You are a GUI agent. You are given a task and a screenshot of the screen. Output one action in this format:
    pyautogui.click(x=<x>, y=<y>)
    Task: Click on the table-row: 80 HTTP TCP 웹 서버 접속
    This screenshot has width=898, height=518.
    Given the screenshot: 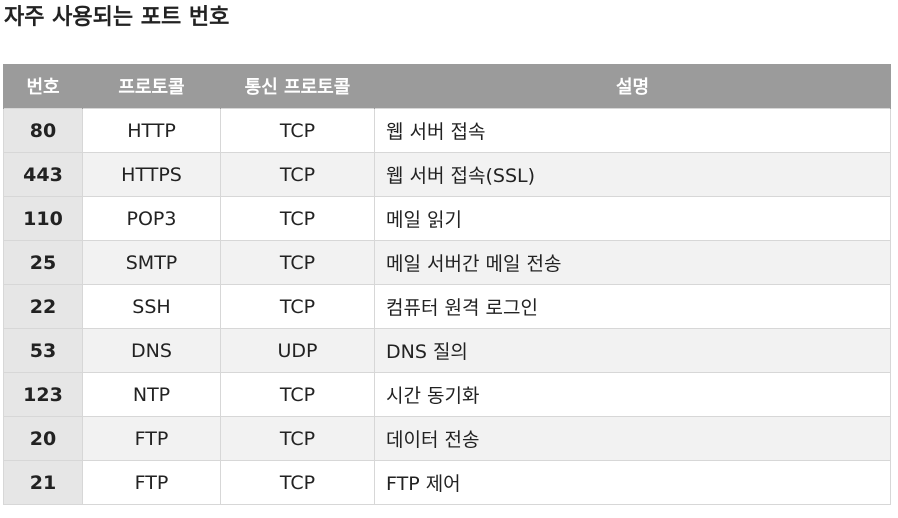 What is the action you would take?
    pyautogui.click(x=447, y=130)
    